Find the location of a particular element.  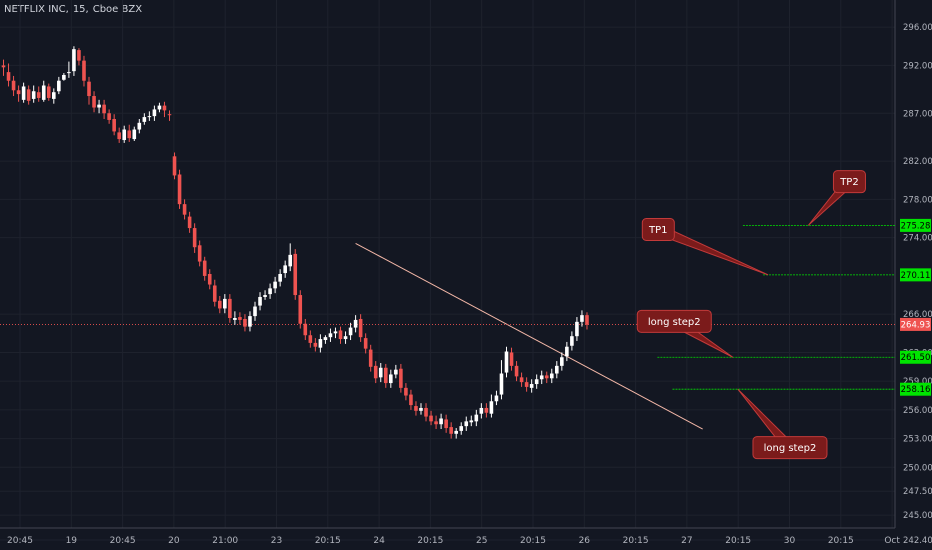

y-tick-label: 250.00 is located at coordinates (917, 468).